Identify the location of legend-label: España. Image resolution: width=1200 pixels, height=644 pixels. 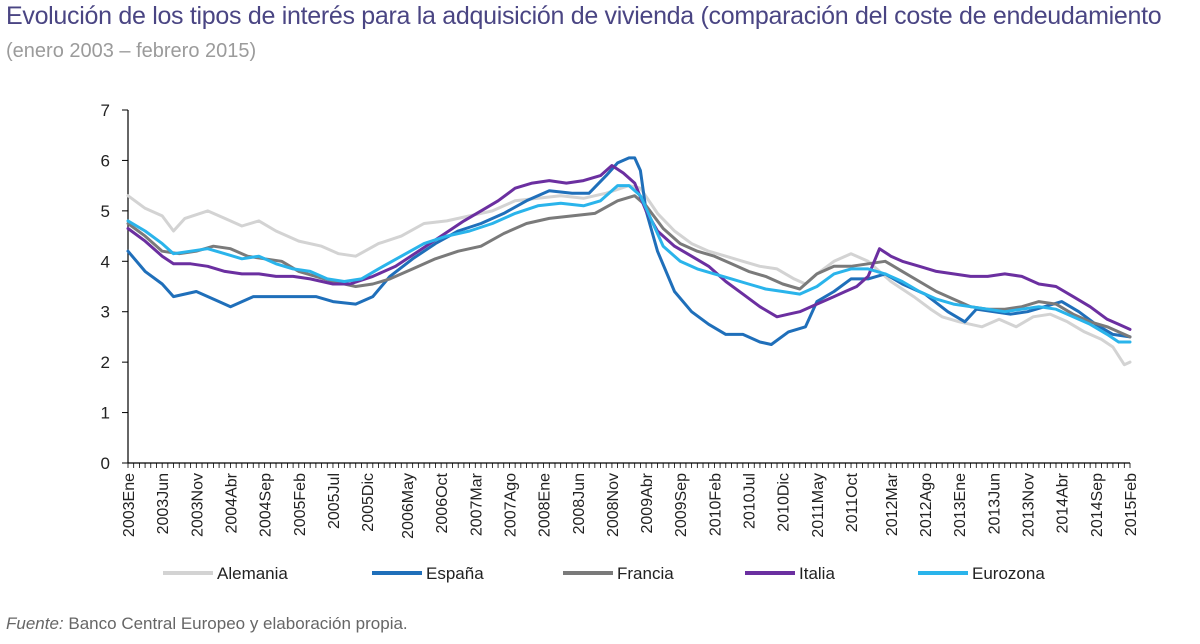
(455, 573).